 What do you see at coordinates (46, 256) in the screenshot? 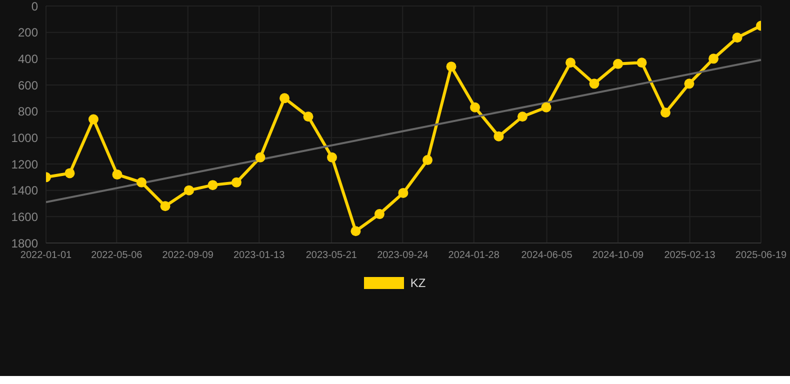
I see `x-tick-label: 2022-01-01` at bounding box center [46, 256].